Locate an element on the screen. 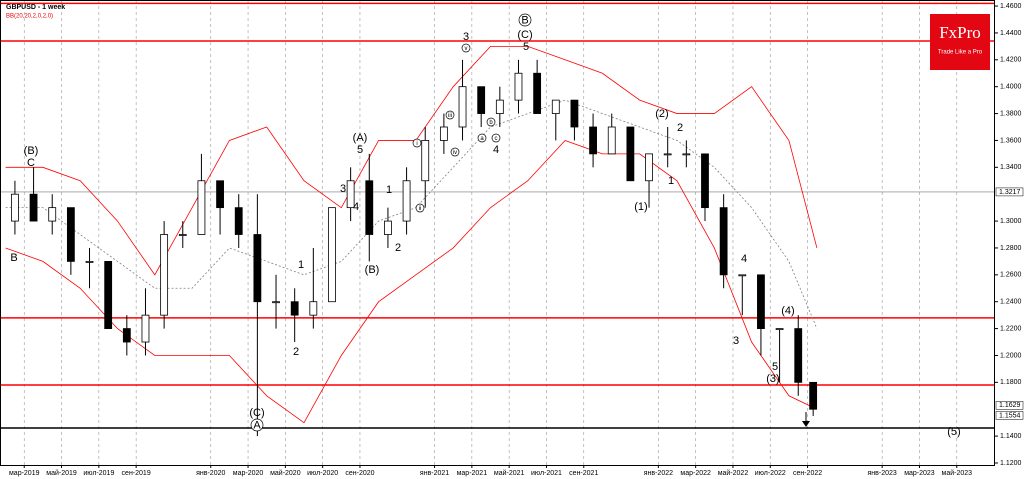 This screenshot has width=1024, height=479. x-tick-label: янв-2021 is located at coordinates (434, 473).